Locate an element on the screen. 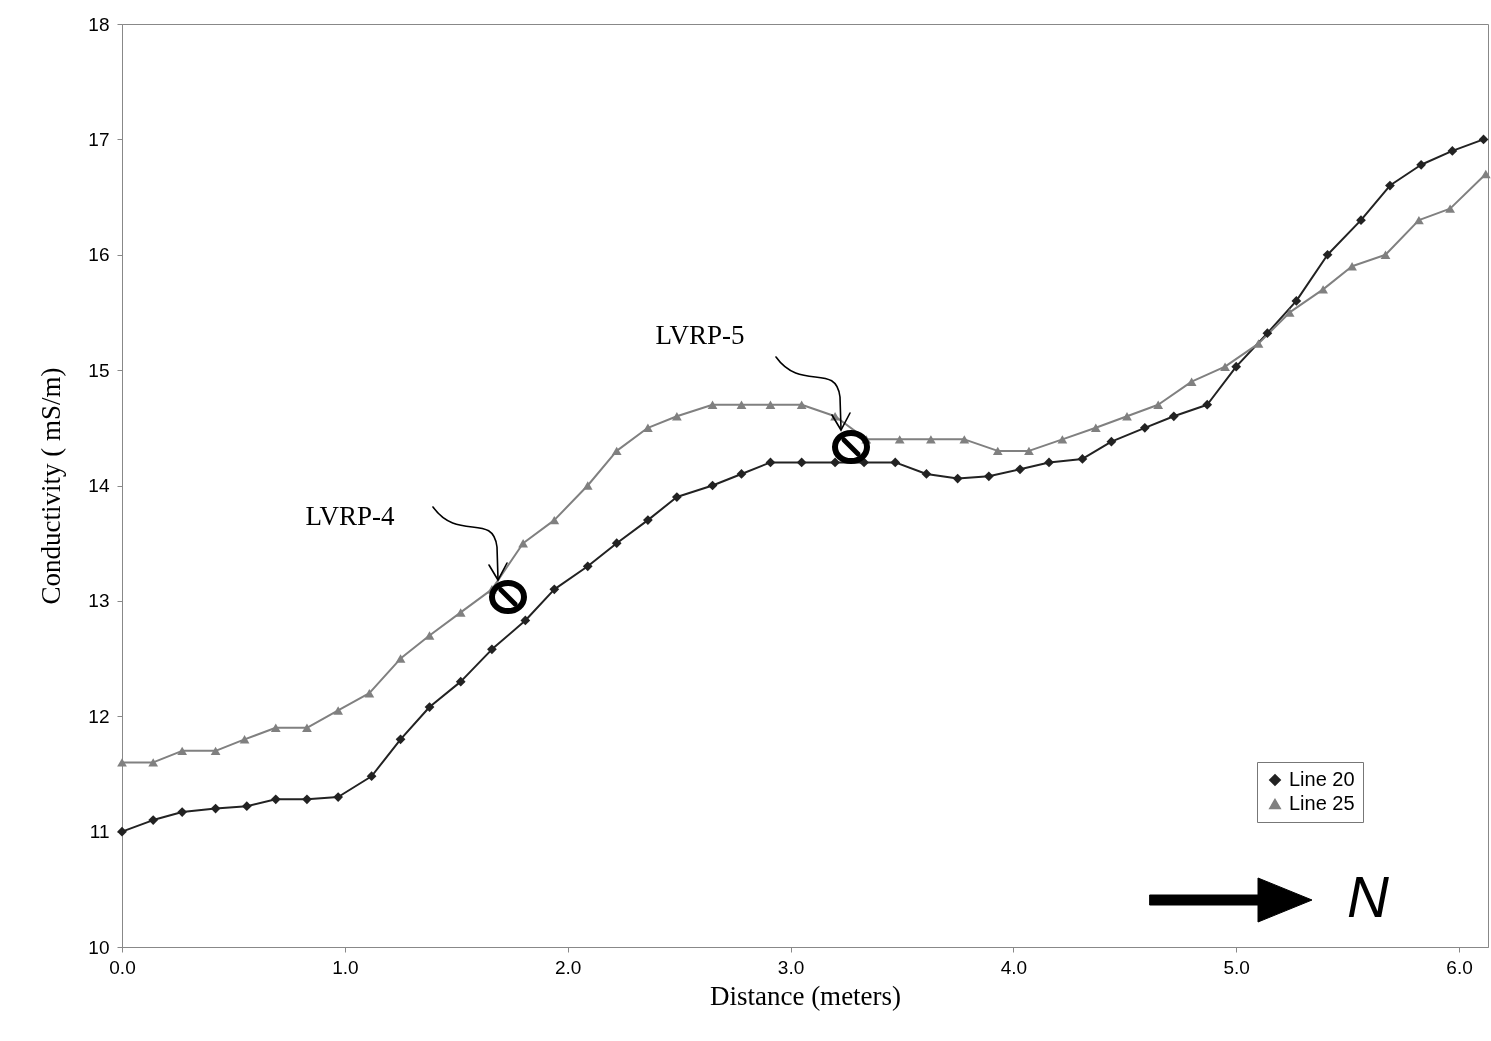 The width and height of the screenshot is (1491, 1041). y-tick-label: 17 is located at coordinates (99, 139).